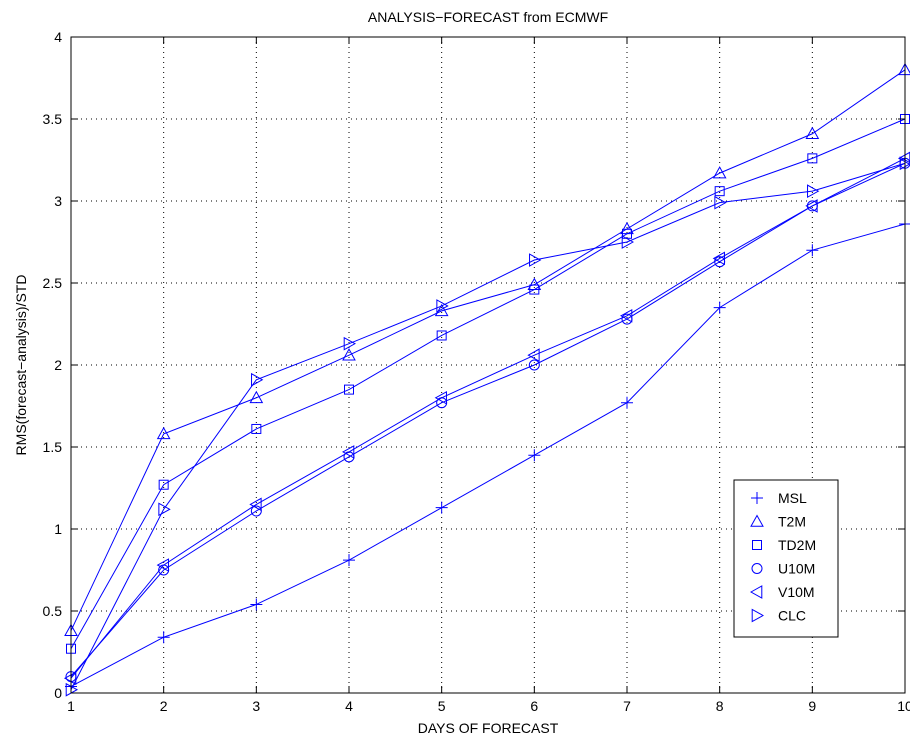 The height and width of the screenshot is (739, 910). Describe the element at coordinates (488, 17) in the screenshot. I see `chart-title: ANALYSIS−FORECAST from ECMWF` at that location.